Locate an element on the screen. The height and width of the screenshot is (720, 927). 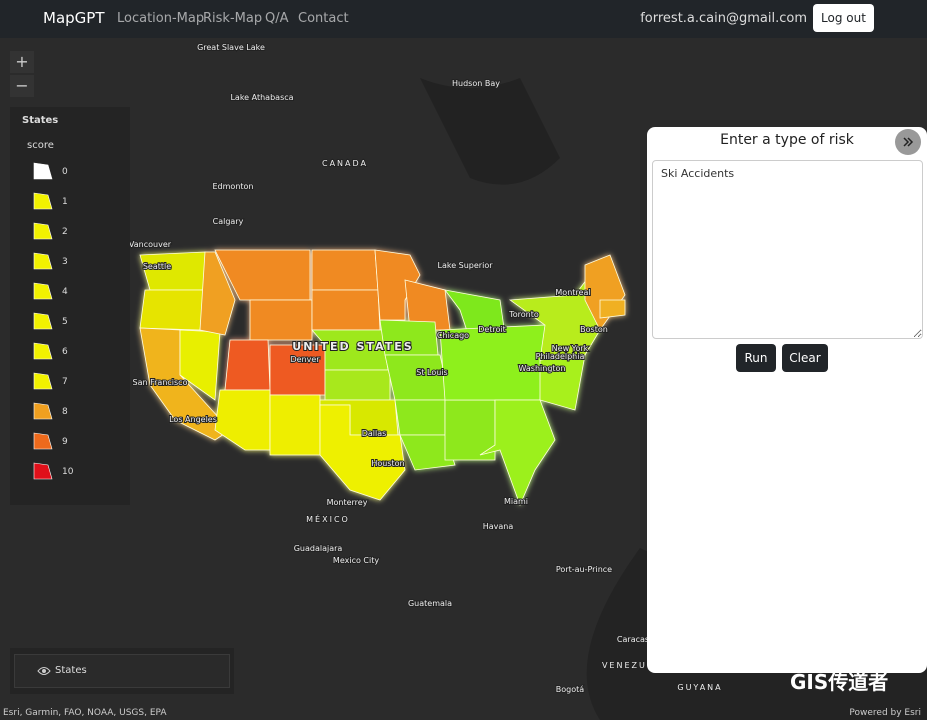
map-label: VENEZUELA is located at coordinates (635, 665).